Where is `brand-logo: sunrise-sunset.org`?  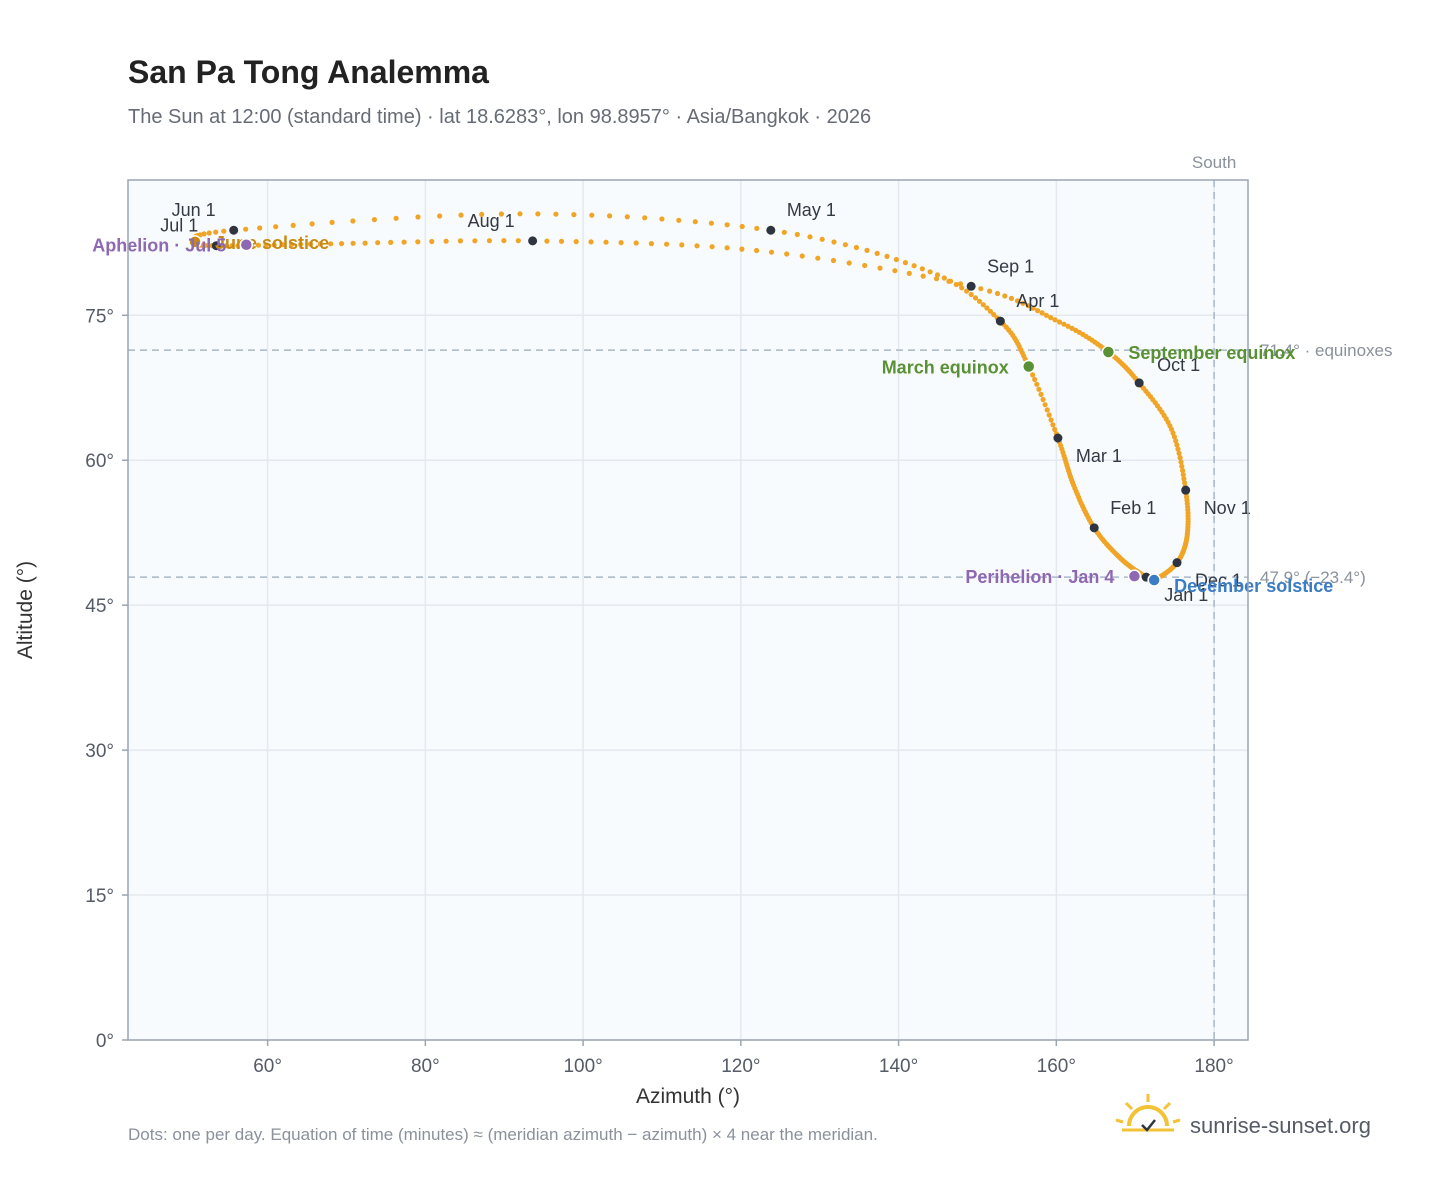
brand-logo: sunrise-sunset.org is located at coordinates (1243, 1116).